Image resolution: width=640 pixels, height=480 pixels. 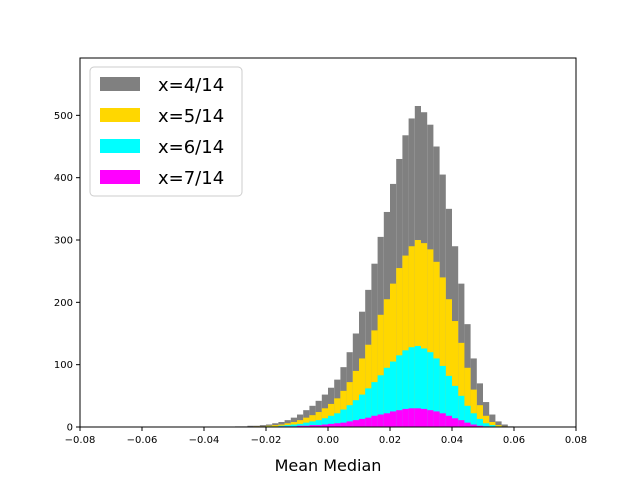 I want to click on x-tick-label: −0.02, so click(x=266, y=440).